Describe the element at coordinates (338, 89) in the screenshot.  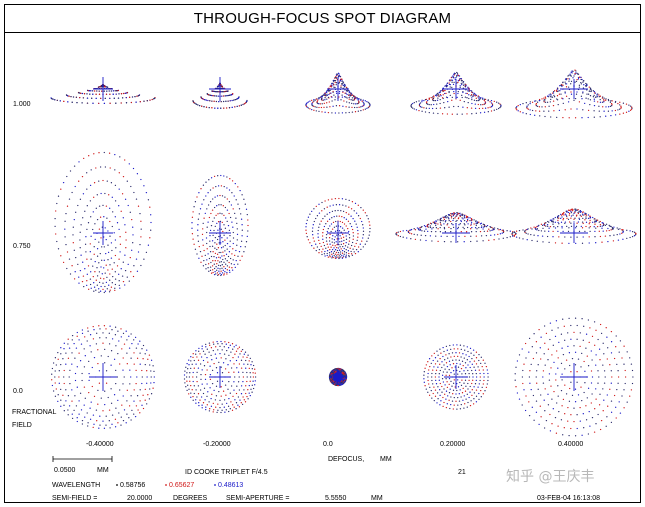
I see `chief-ray-cross-r0-c2` at that location.